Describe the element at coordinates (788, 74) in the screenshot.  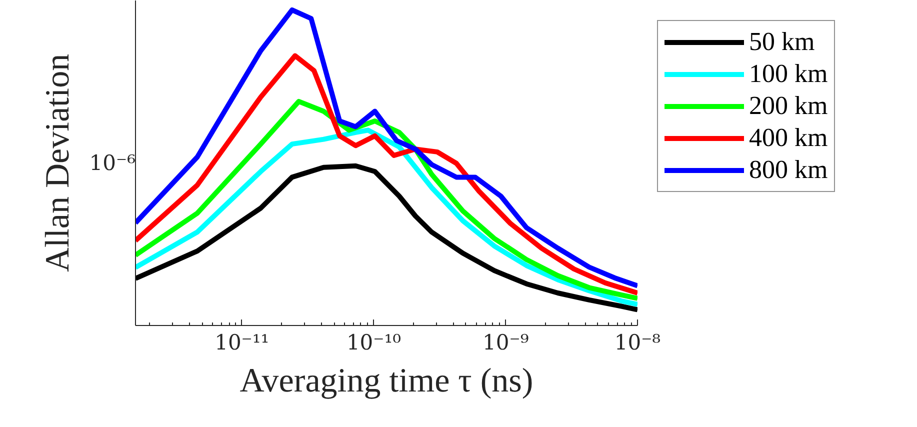
I see `legend-label: 100 km` at that location.